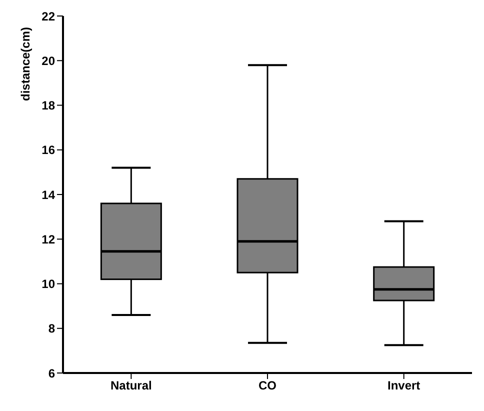 This screenshot has height=411, width=484. I want to click on y-tick-label: 16, so click(49, 150).